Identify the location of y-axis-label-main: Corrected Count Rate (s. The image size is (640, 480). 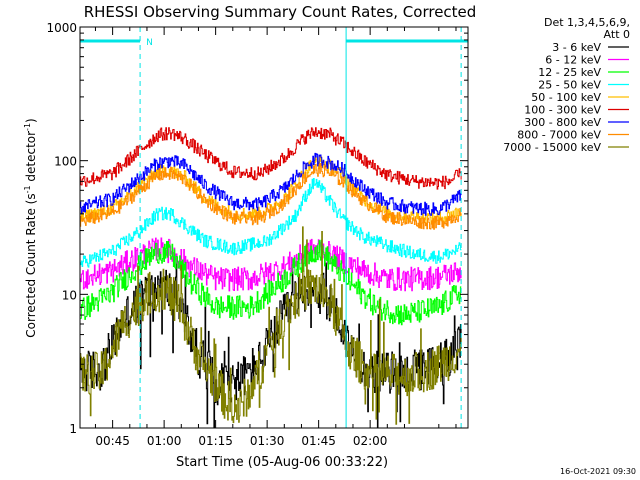
(31, 265).